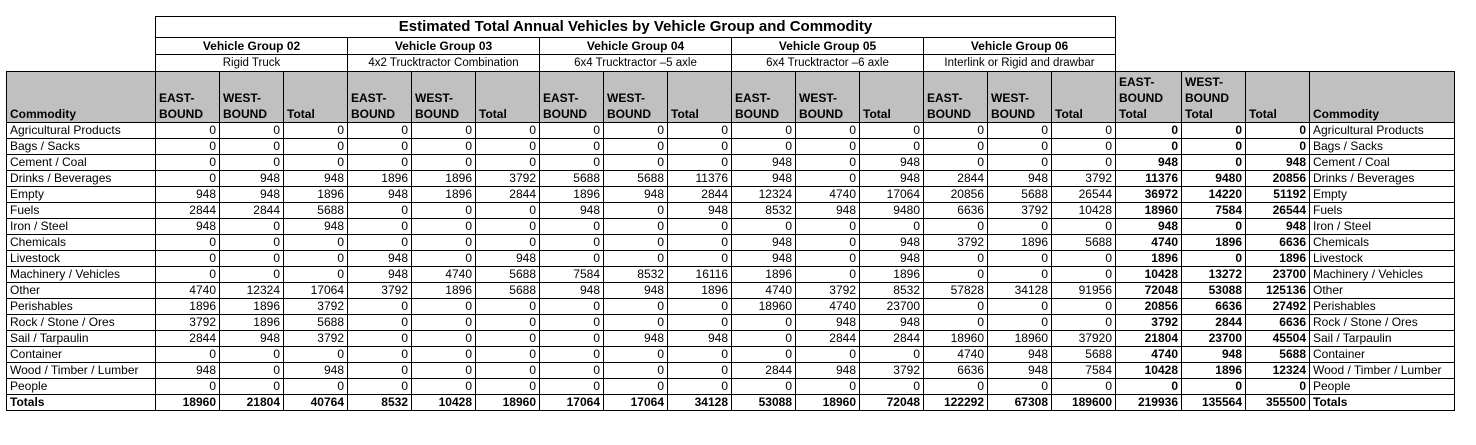  I want to click on value-cell: 17064, so click(635, 402).